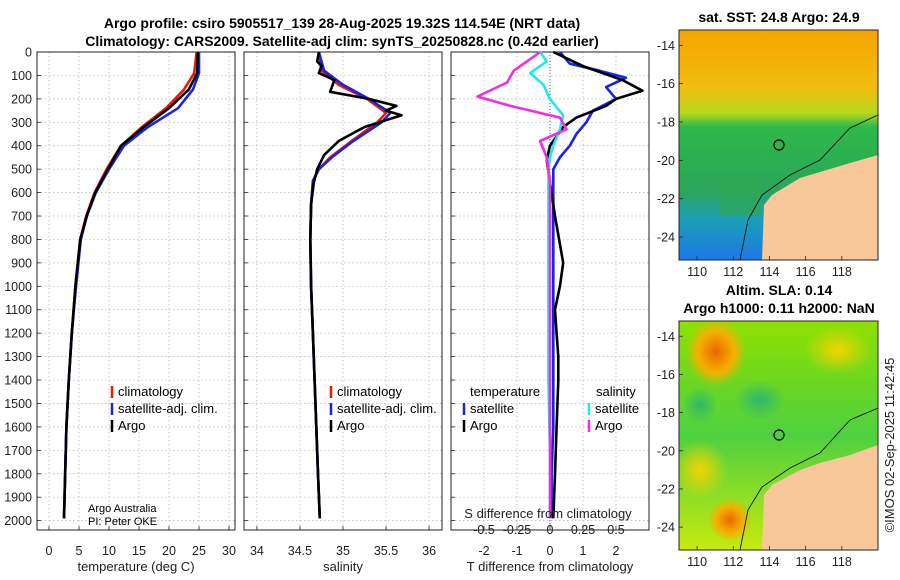  I want to click on x-tick-label: 34, so click(257, 551).